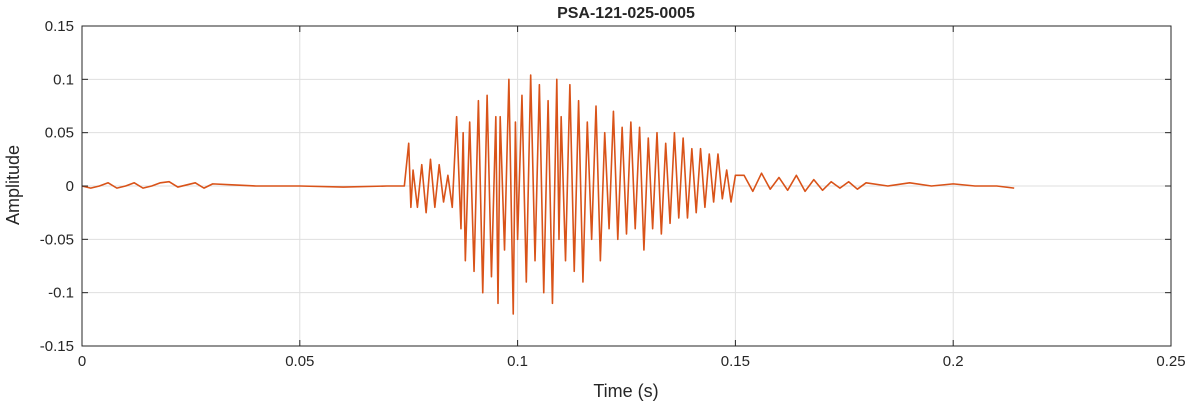 This screenshot has height=404, width=1193. I want to click on y-tick-label: 0, so click(70, 186).